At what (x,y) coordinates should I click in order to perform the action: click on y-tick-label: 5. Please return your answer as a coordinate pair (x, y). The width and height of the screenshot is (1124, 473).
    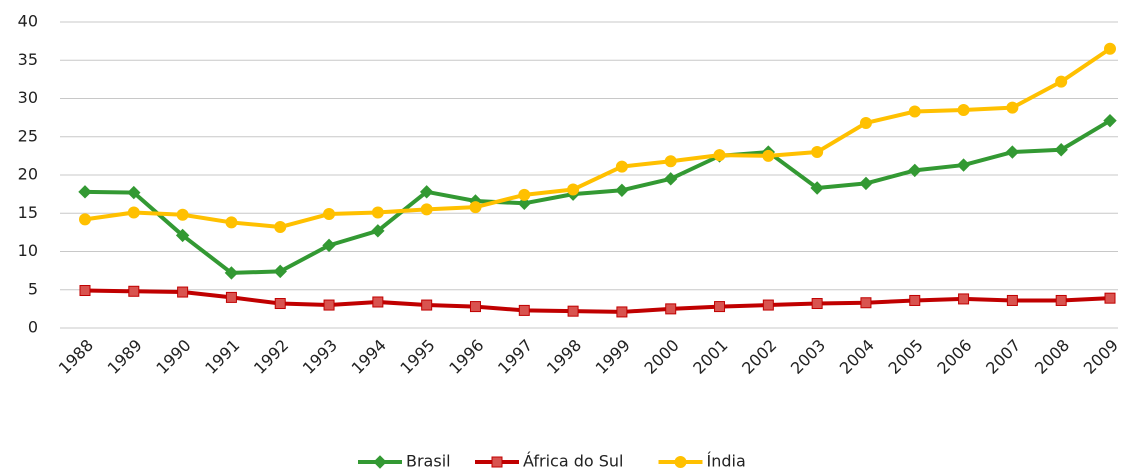
    Looking at the image, I should click on (33, 288).